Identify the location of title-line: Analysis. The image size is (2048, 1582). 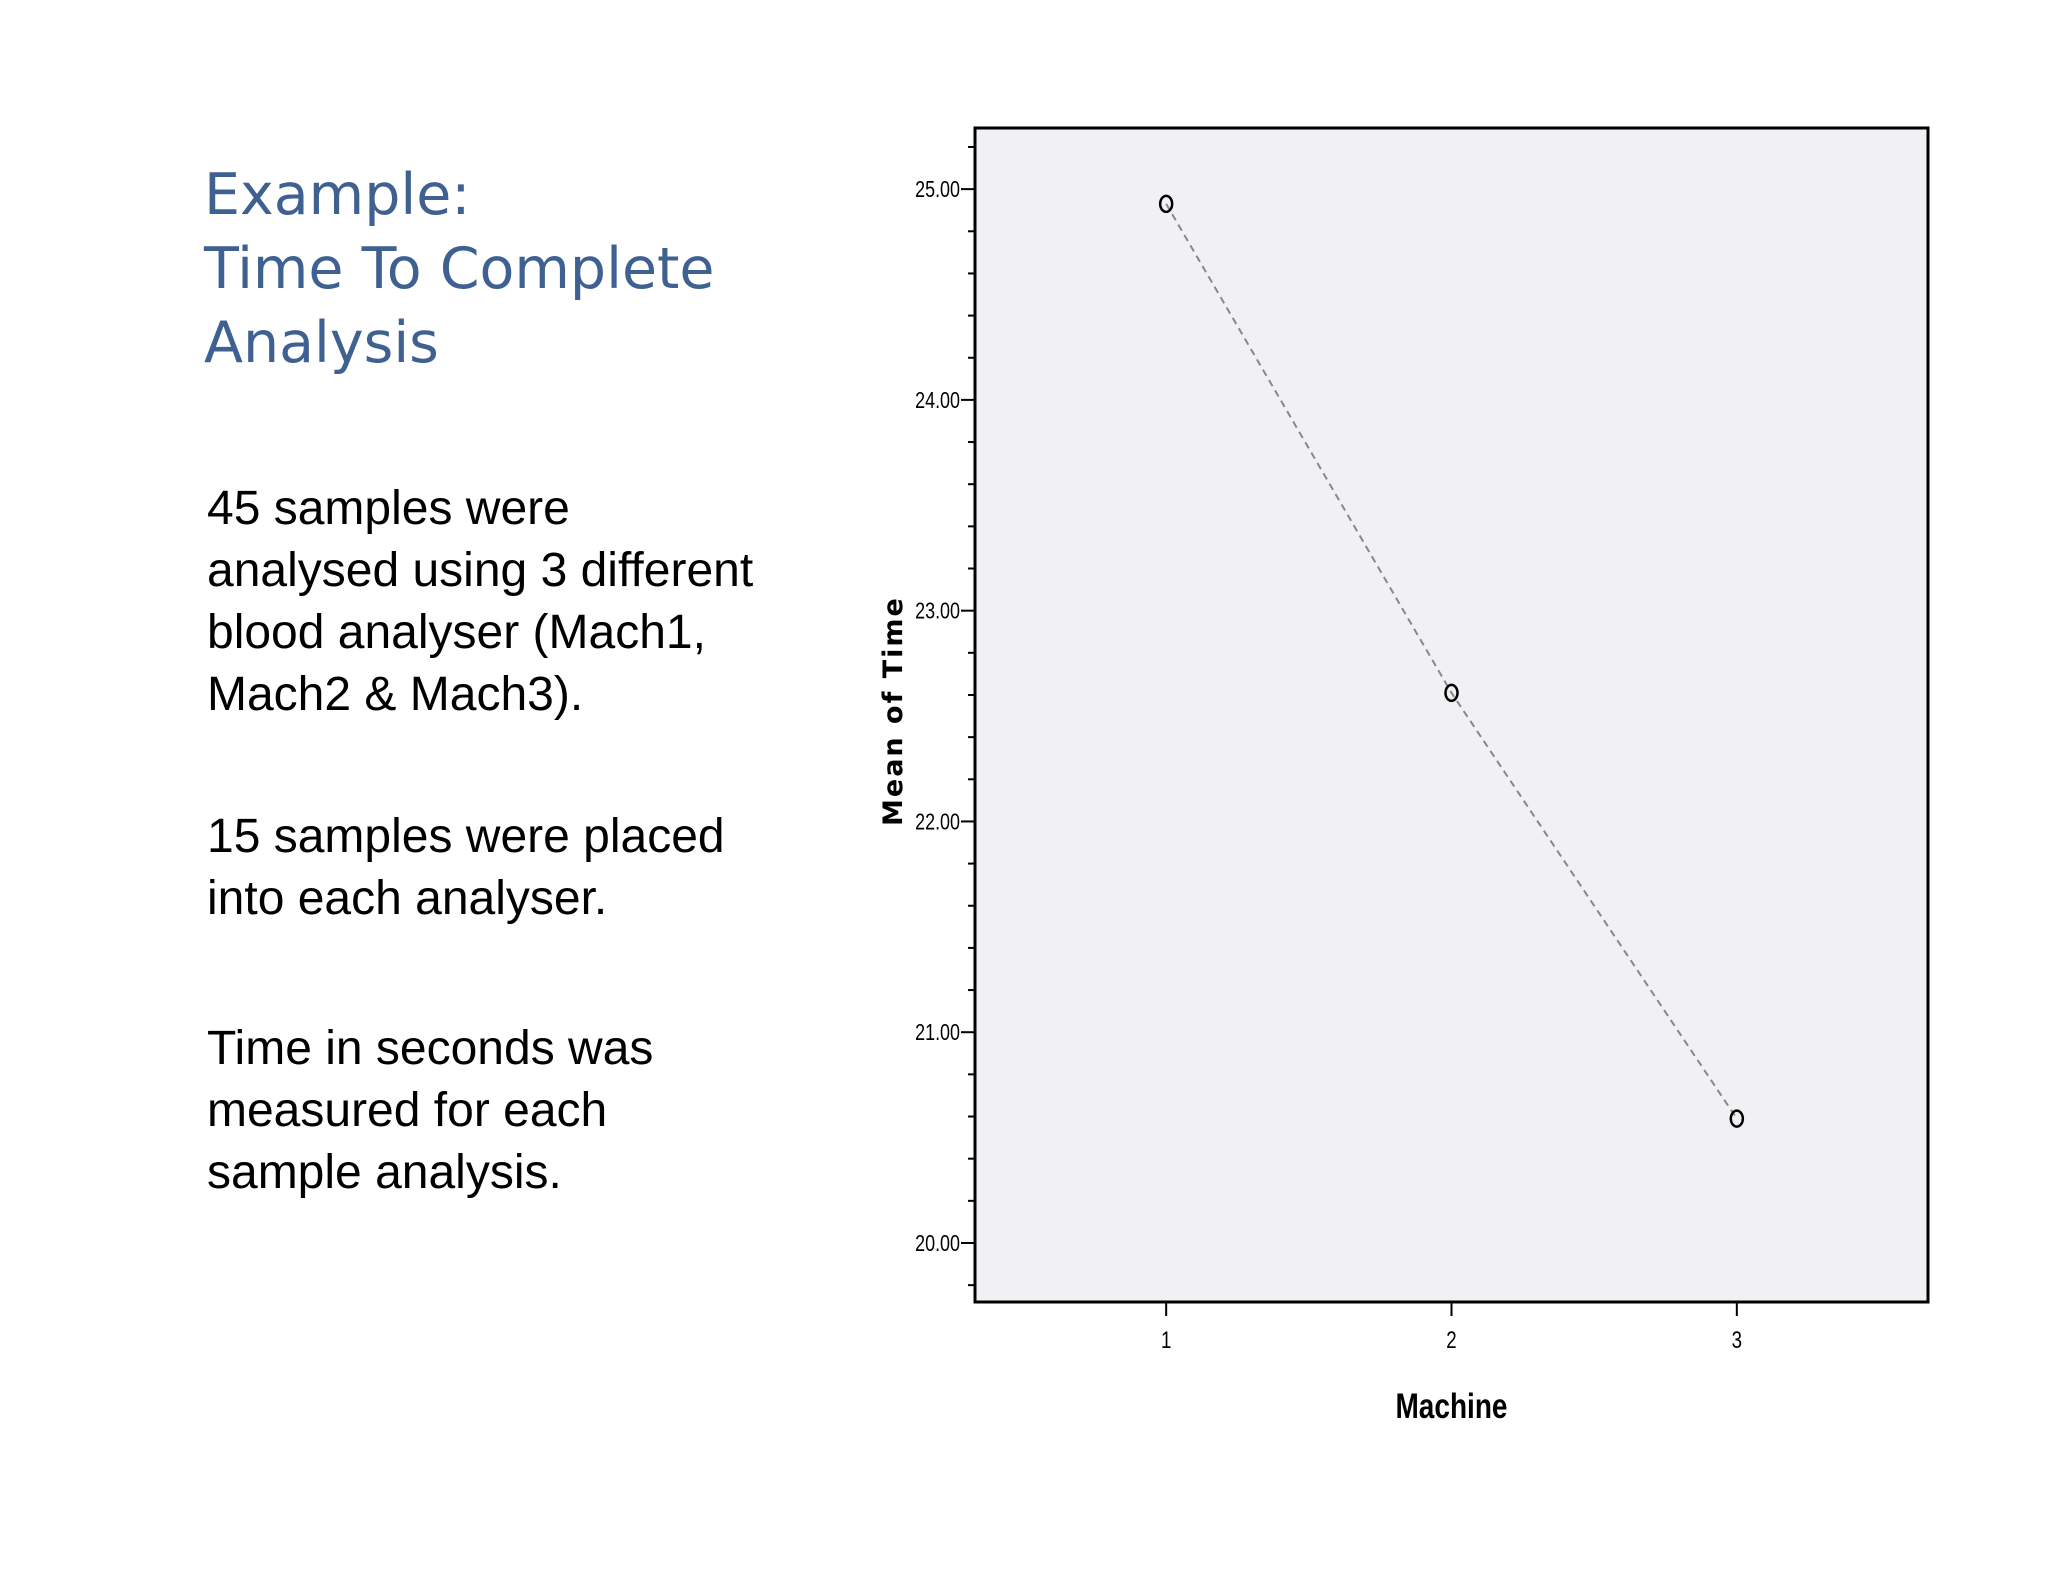
(321, 343).